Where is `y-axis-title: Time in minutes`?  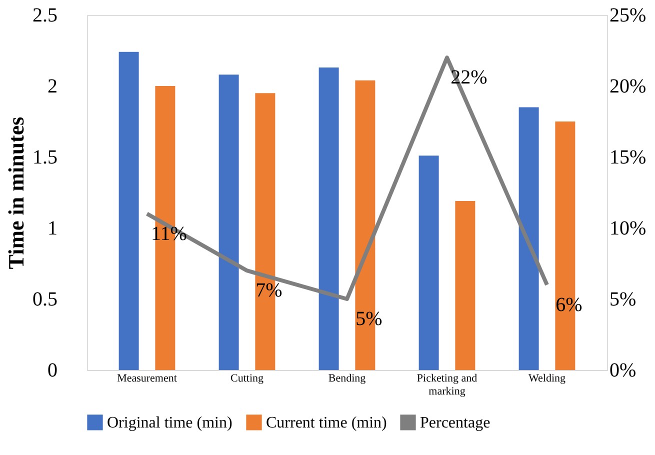 y-axis-title: Time in minutes is located at coordinates (16, 193).